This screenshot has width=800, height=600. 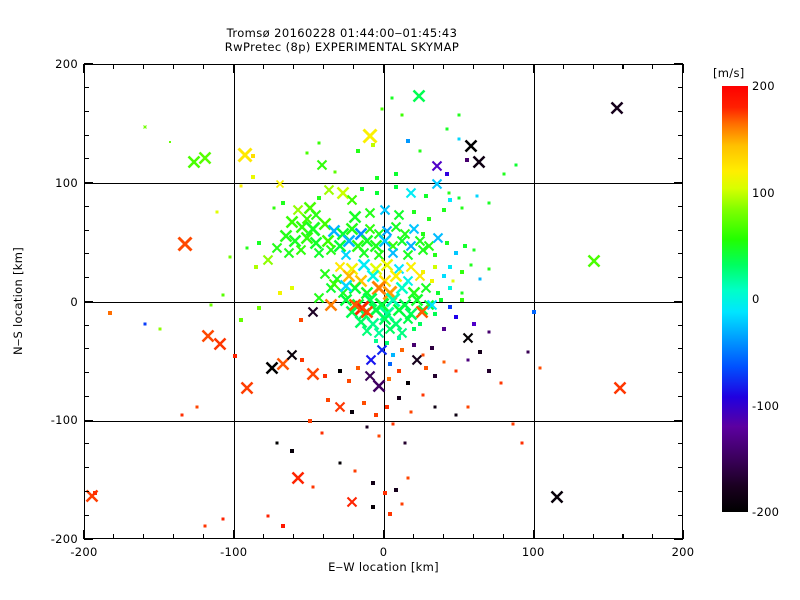 I want to click on title-line-1: Tromsø 20160228 01:44:00‒01:45:43, so click(x=342, y=33).